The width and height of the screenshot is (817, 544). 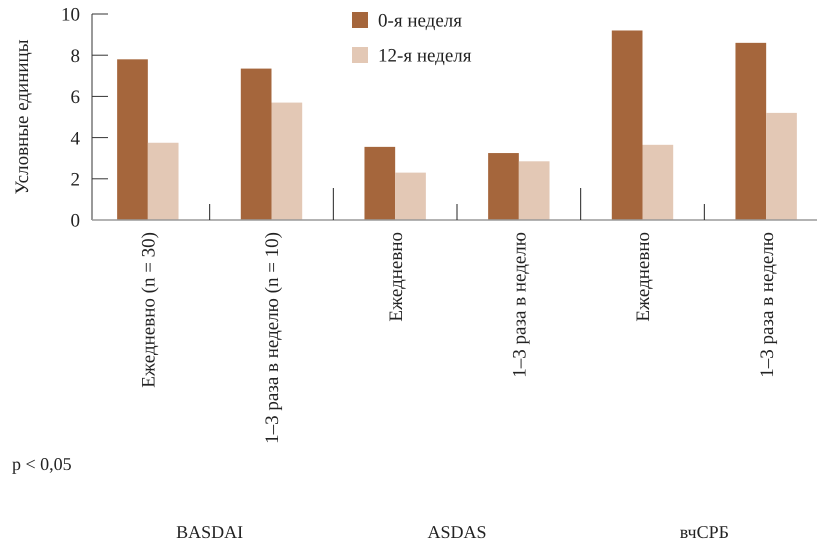 What do you see at coordinates (75, 56) in the screenshot?
I see `y-tick-label: 8` at bounding box center [75, 56].